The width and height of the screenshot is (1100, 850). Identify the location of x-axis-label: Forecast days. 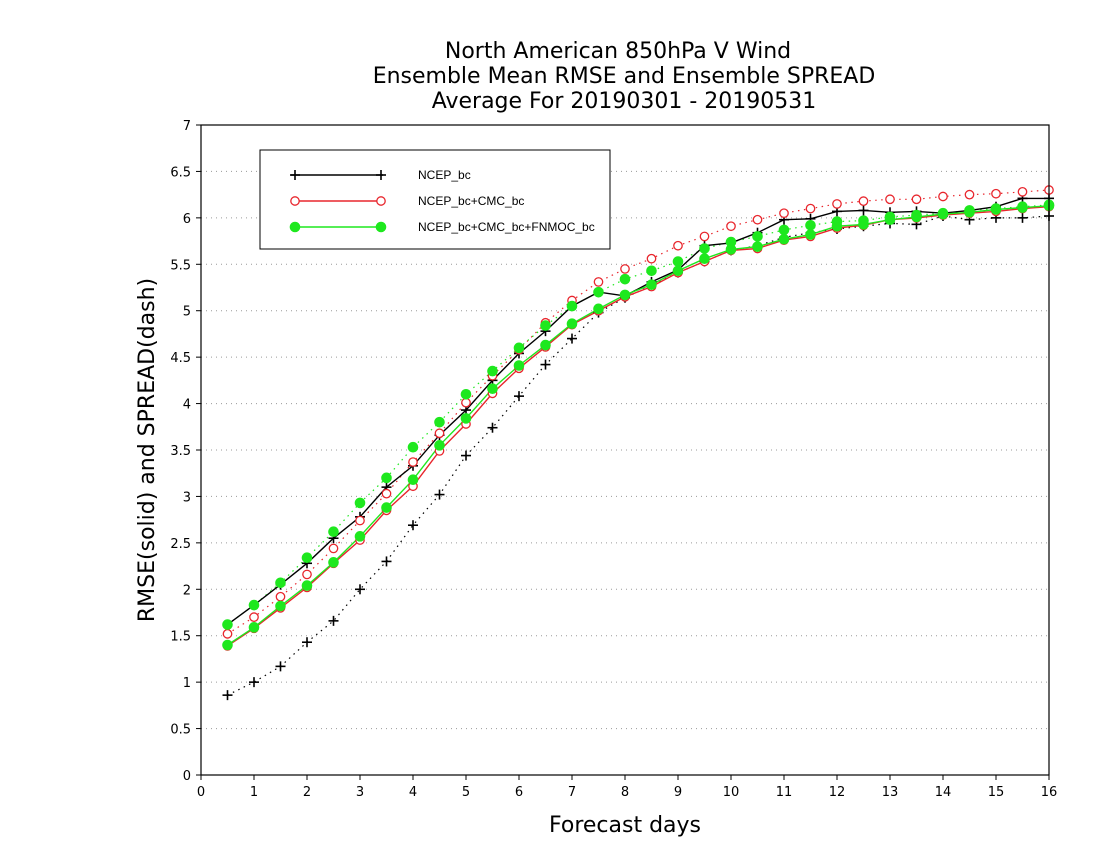
(625, 825).